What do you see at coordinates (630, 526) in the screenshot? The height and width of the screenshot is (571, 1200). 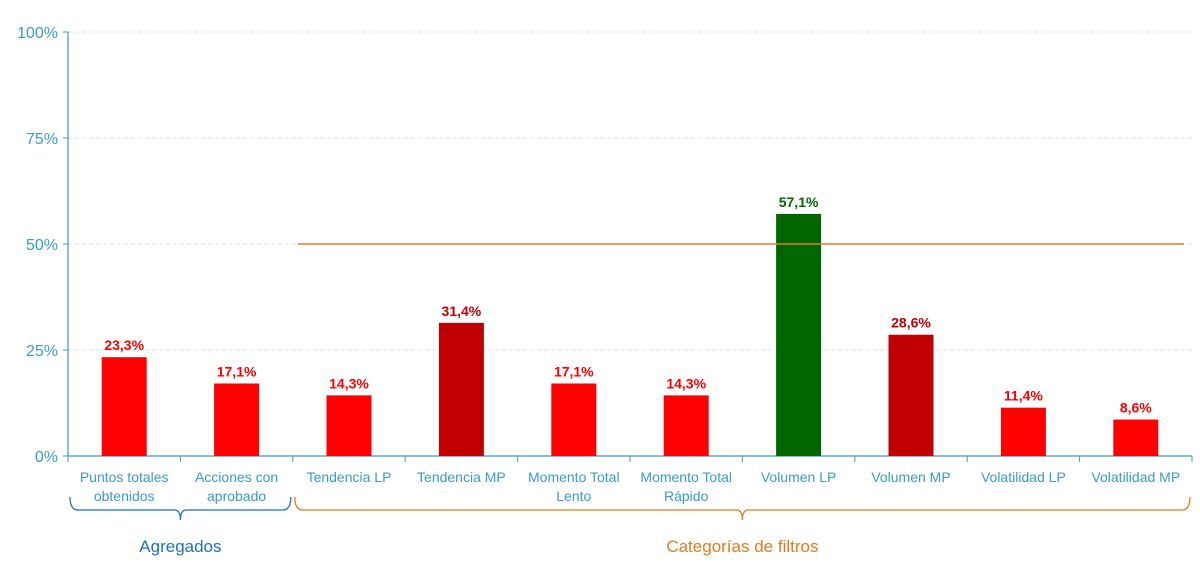 I see `category-groups: Agregados Categorías de filtros` at bounding box center [630, 526].